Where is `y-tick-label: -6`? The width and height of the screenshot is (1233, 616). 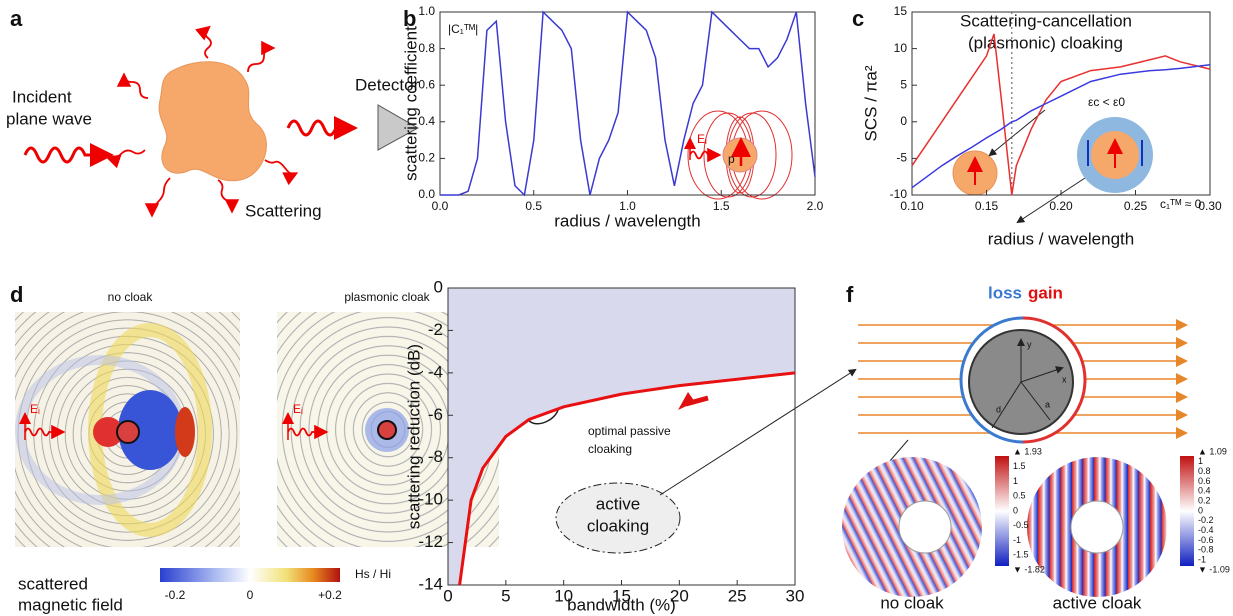
y-tick-label: -6 is located at coordinates (435, 414).